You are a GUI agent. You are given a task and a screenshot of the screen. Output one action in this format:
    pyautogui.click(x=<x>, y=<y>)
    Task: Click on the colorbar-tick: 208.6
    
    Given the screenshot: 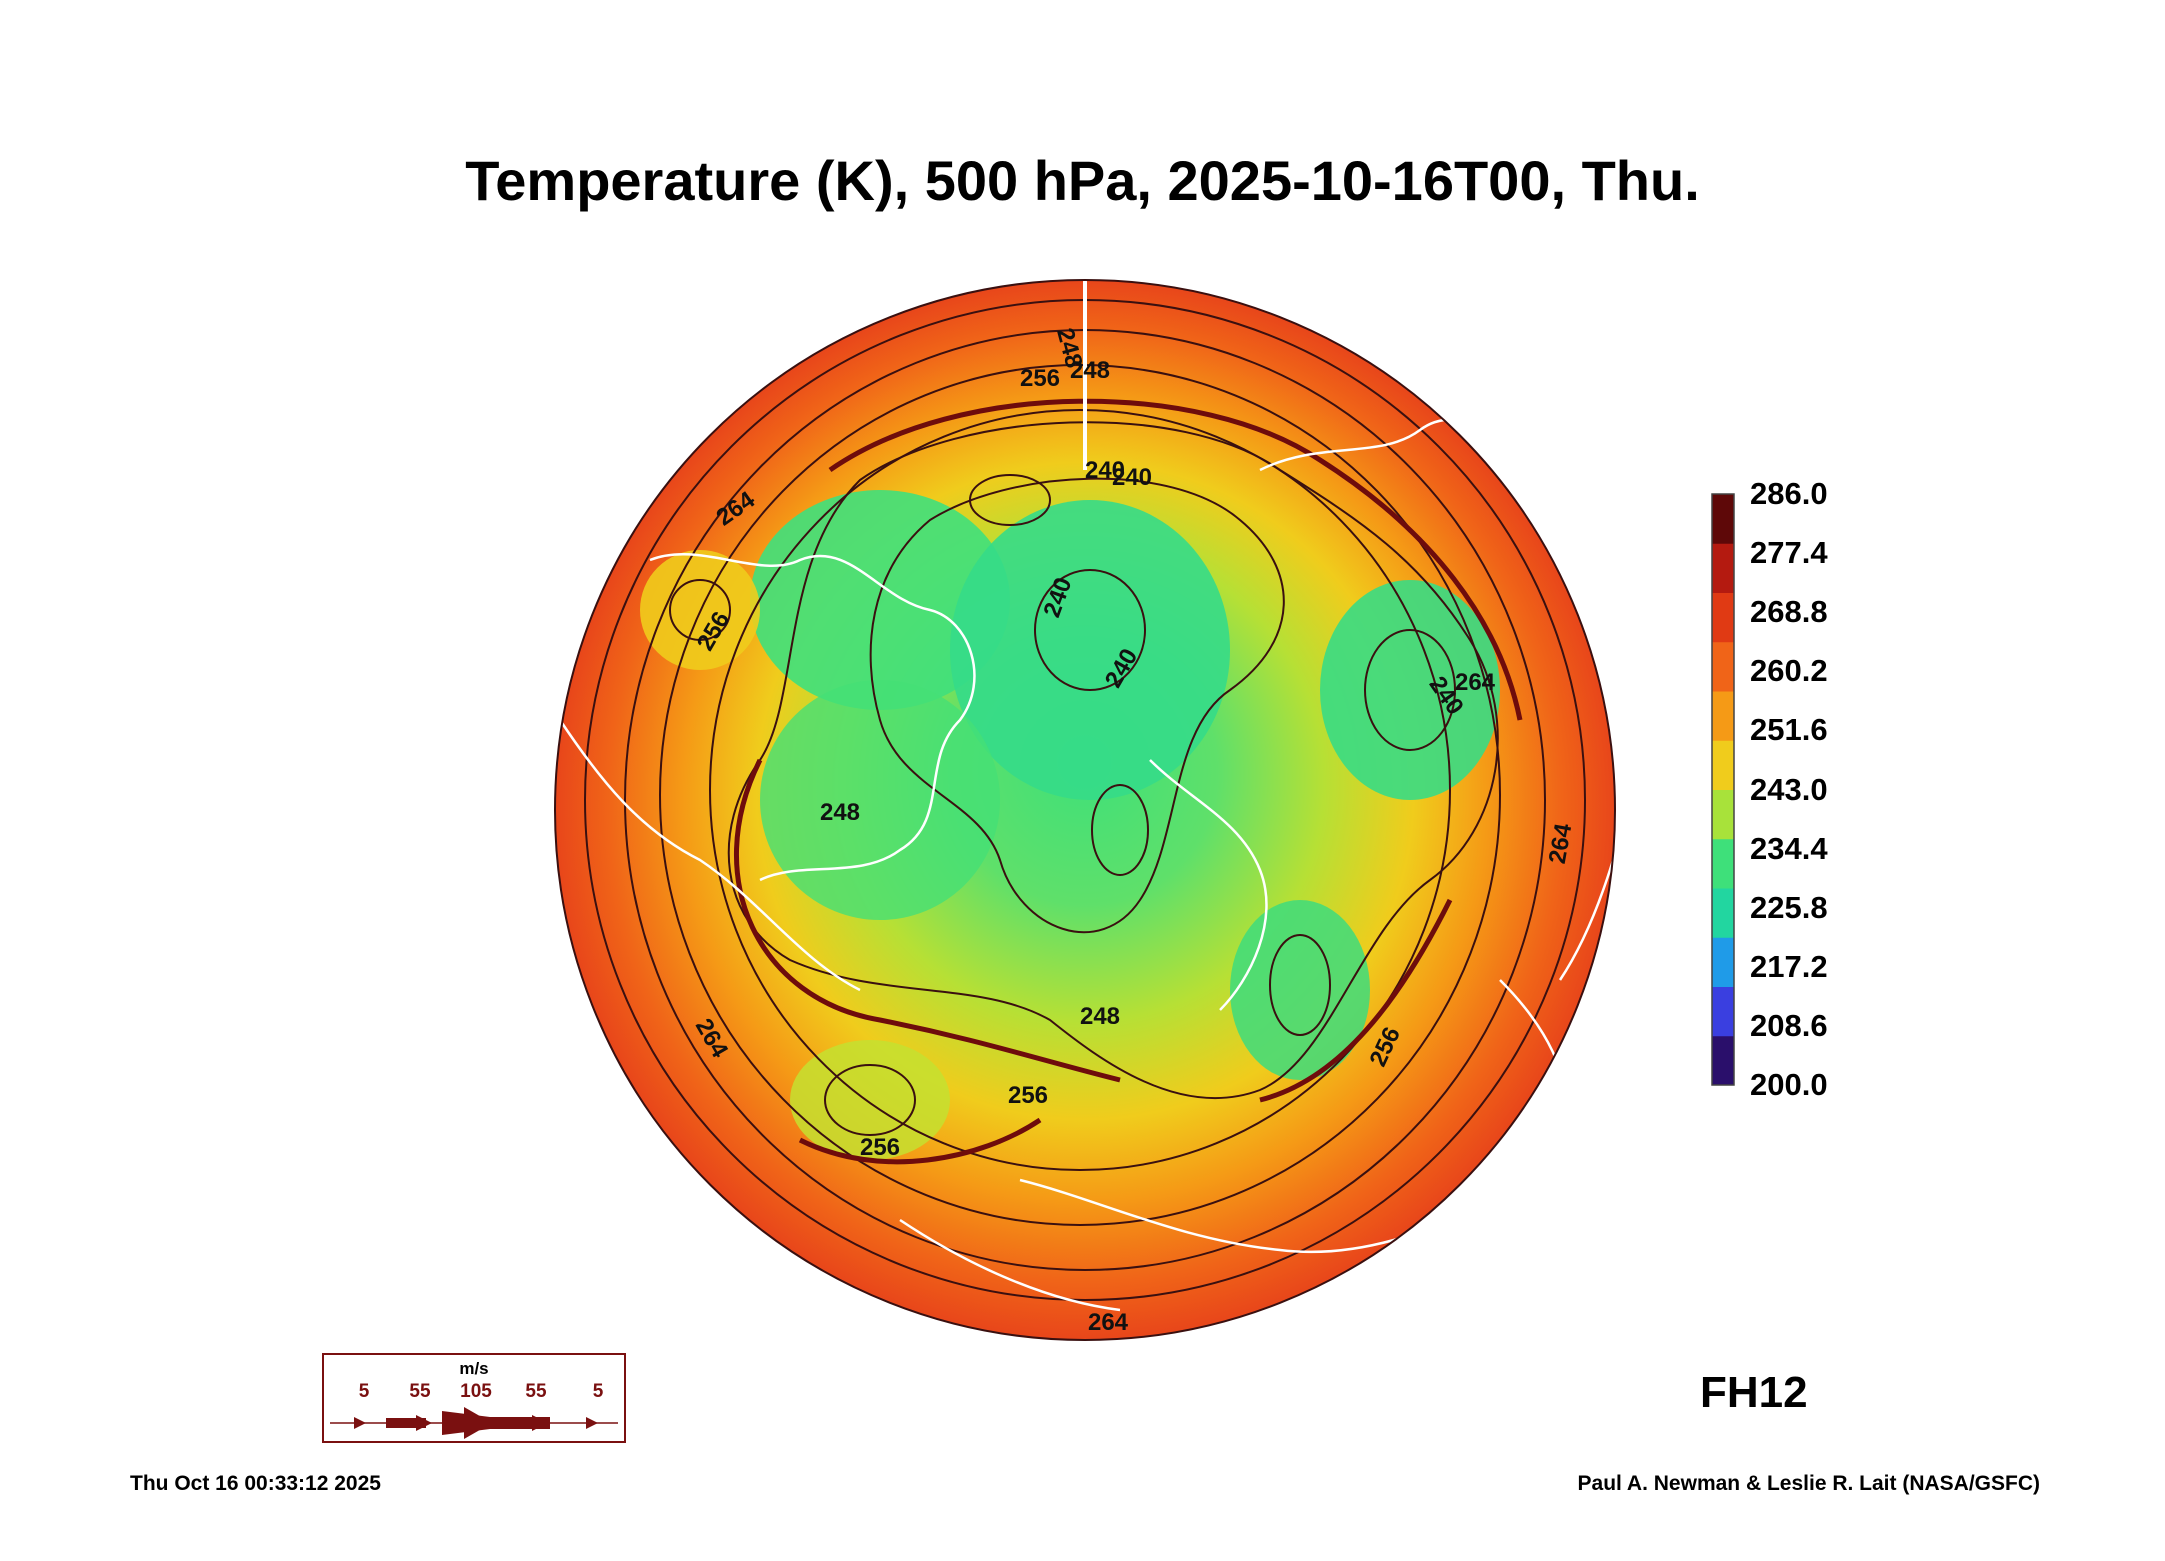 What is the action you would take?
    pyautogui.click(x=1789, y=1025)
    